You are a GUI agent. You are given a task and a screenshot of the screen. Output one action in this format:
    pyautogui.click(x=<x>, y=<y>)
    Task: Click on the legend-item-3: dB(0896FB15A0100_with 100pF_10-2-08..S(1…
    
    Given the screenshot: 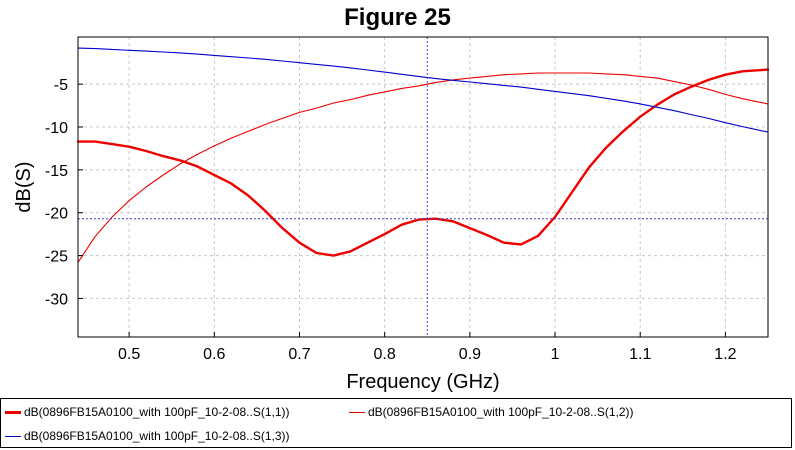 What is the action you would take?
    pyautogui.click(x=147, y=436)
    